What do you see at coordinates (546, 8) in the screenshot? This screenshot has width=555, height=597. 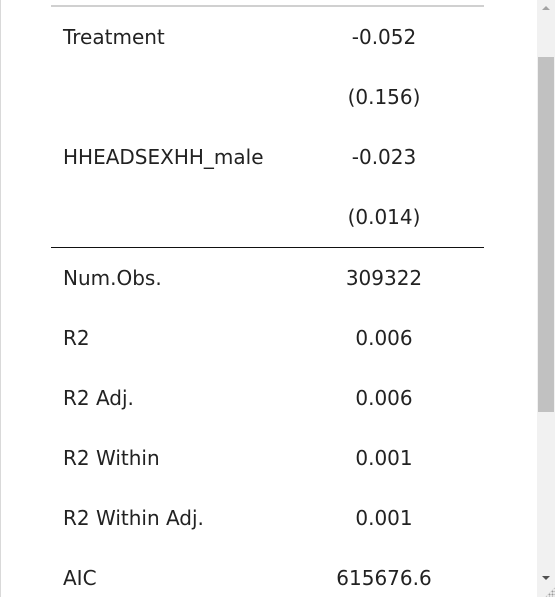 I see `arrow-up-icon` at bounding box center [546, 8].